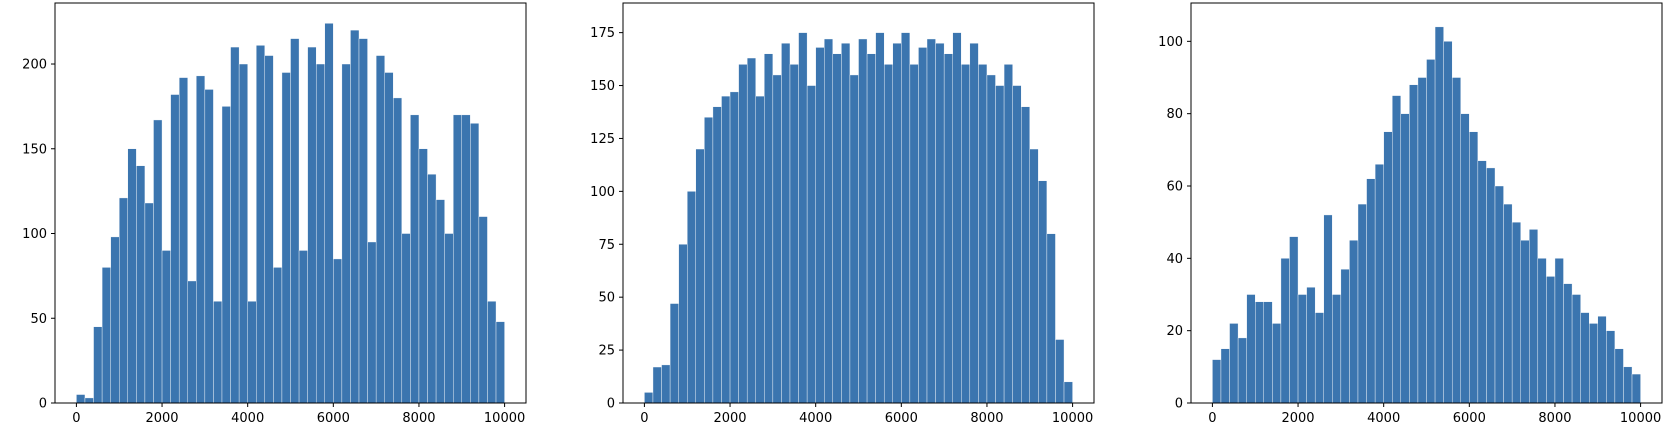 Image resolution: width=1676 pixels, height=440 pixels. I want to click on y-tick-label: 200, so click(34, 65).